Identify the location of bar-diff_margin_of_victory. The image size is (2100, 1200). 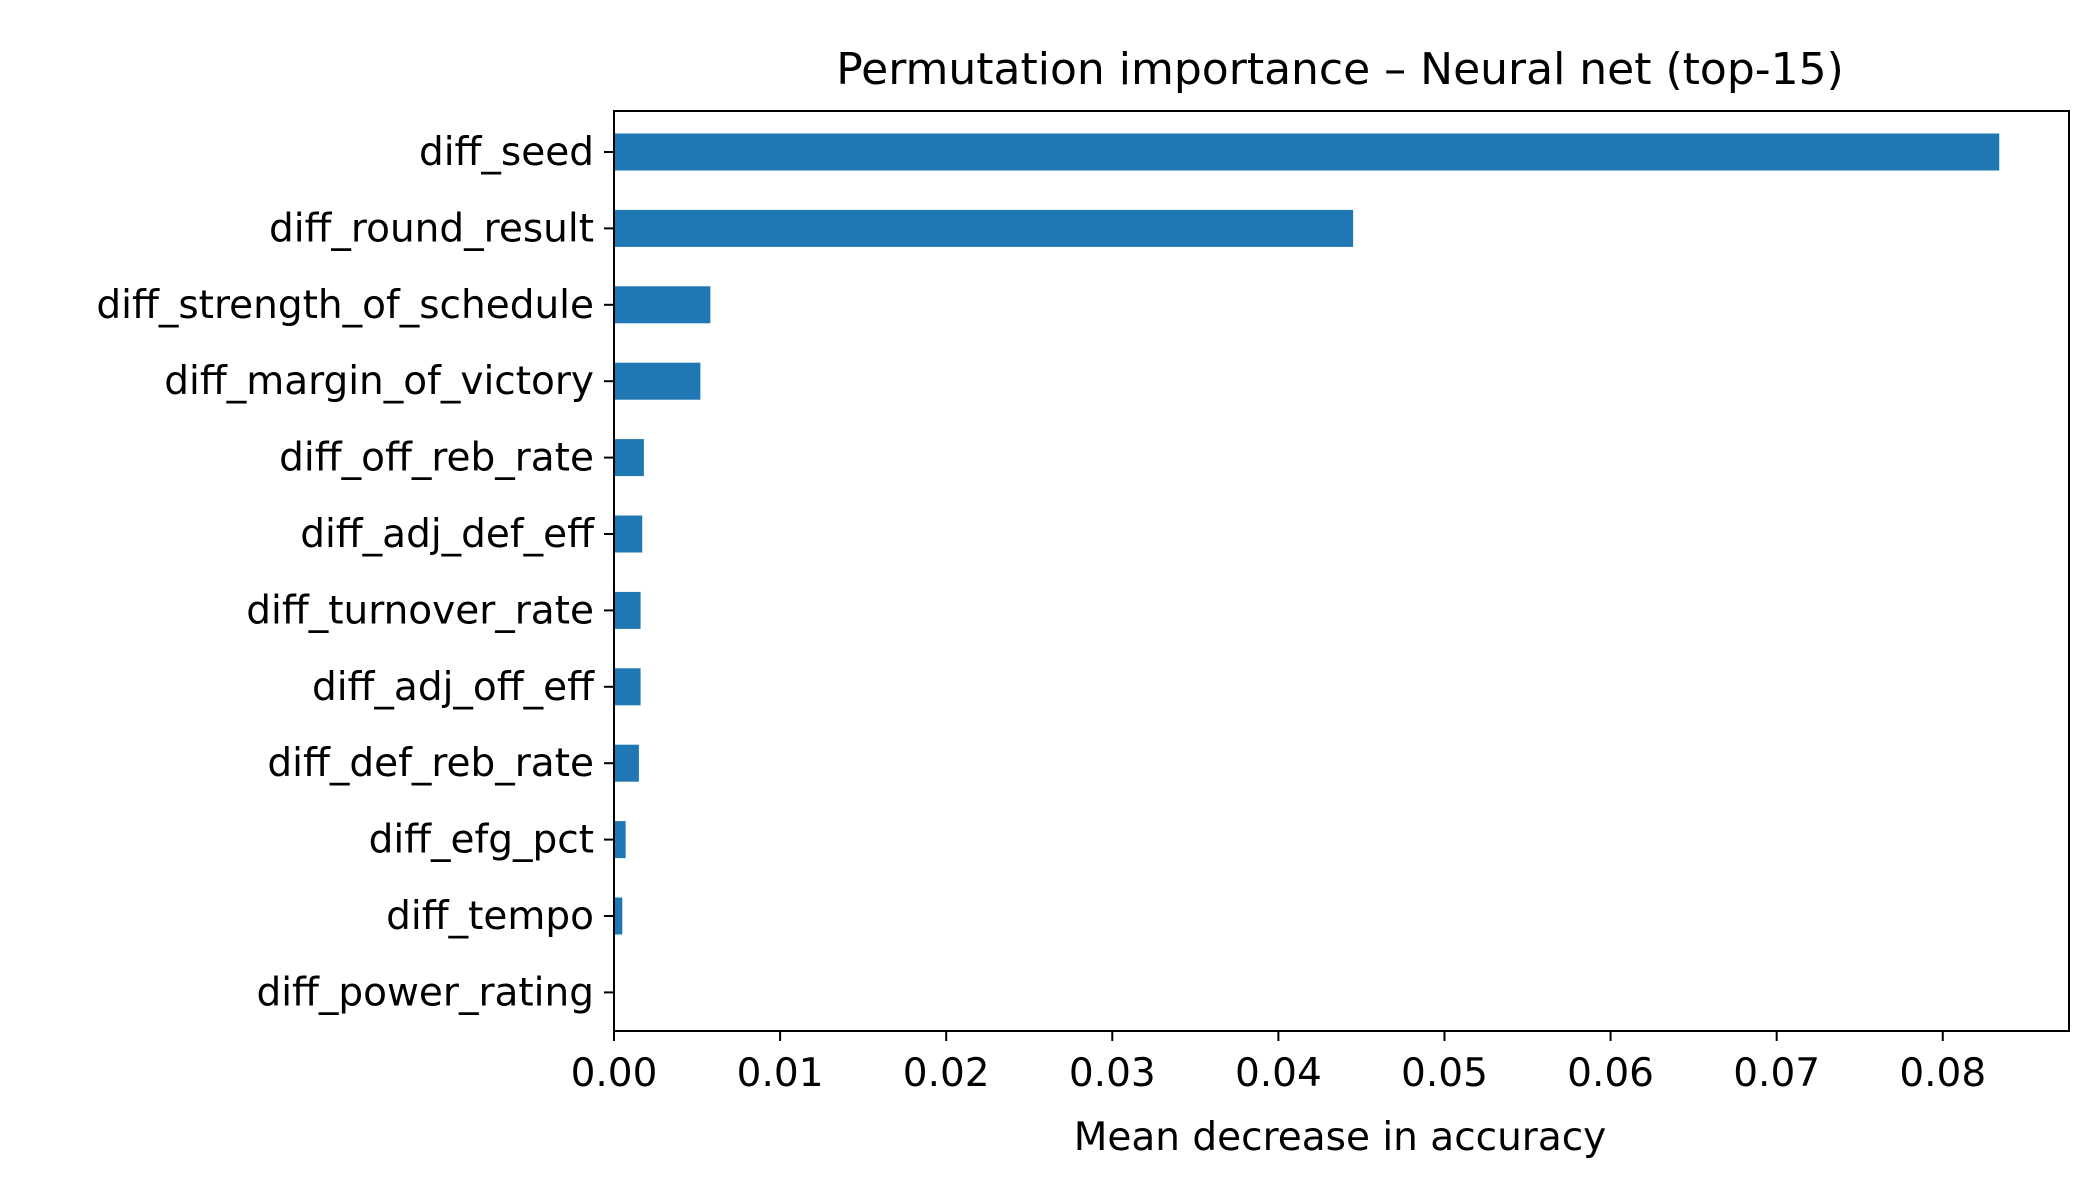
(657, 381).